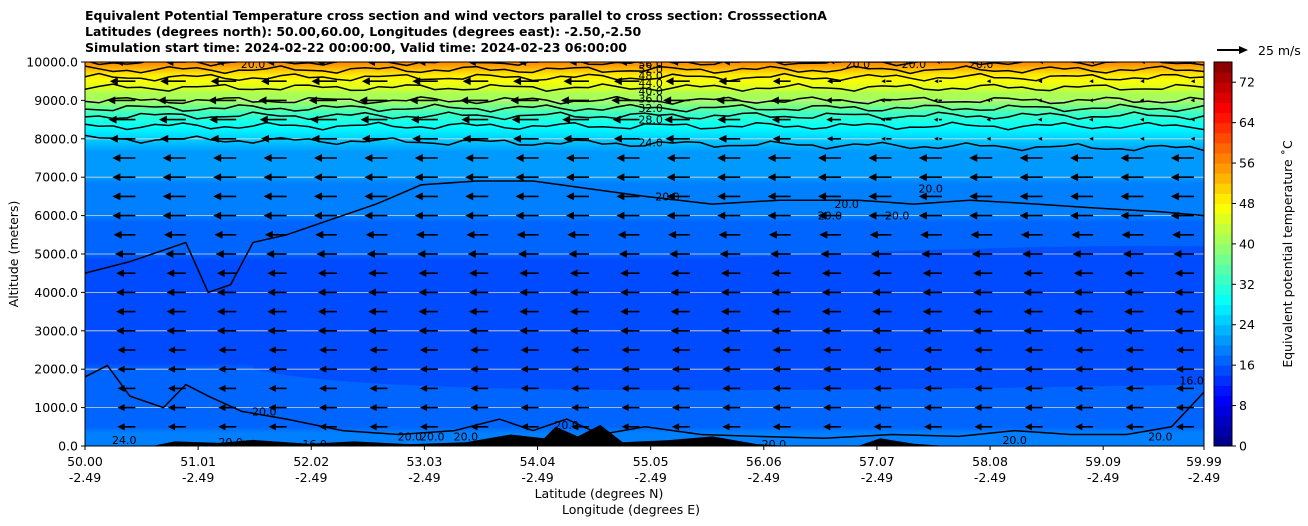  Describe the element at coordinates (1247, 163) in the screenshot. I see `colorbar-tick-label: 56` at that location.